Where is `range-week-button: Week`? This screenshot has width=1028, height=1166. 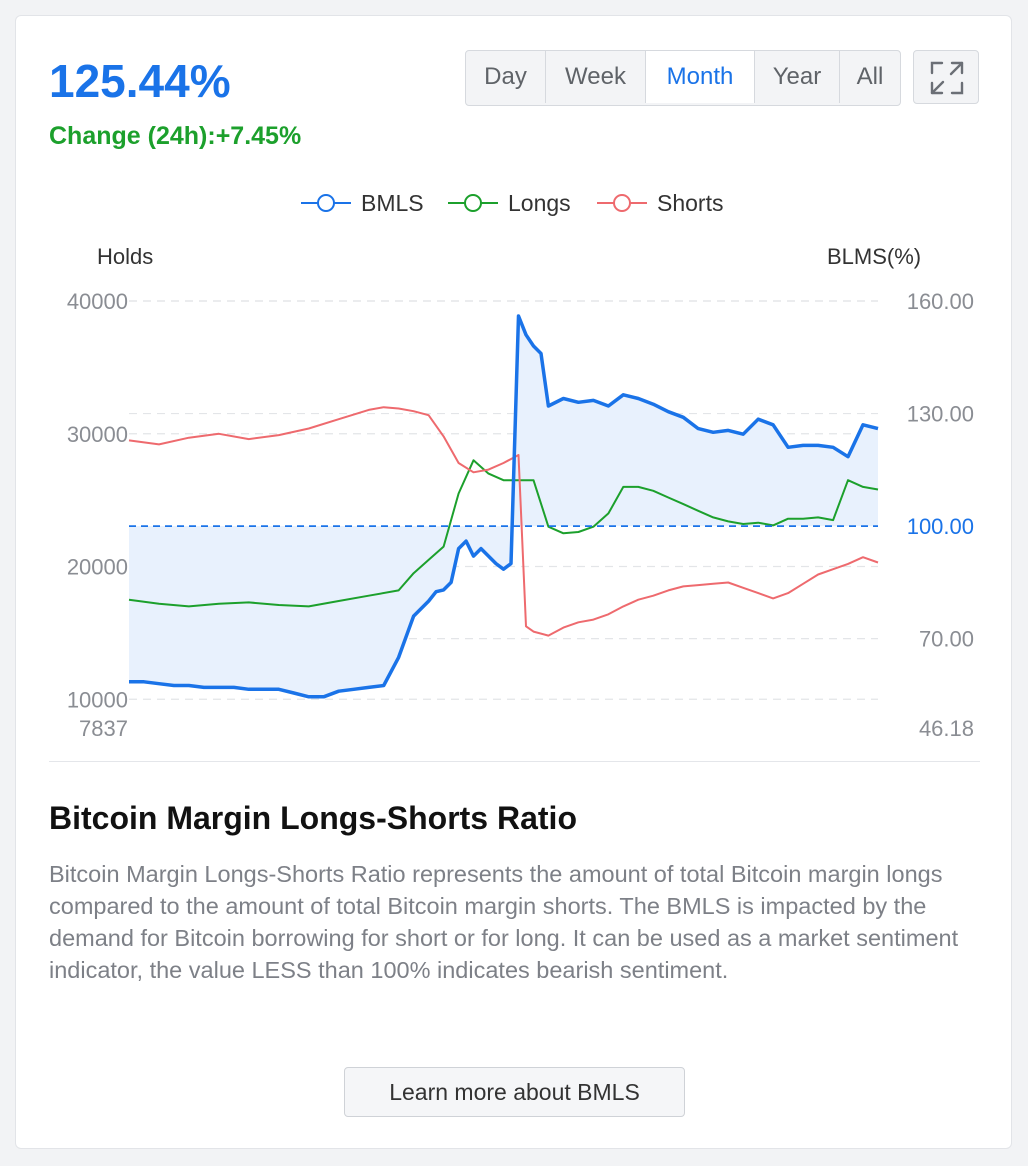 range-week-button: Week is located at coordinates (596, 77).